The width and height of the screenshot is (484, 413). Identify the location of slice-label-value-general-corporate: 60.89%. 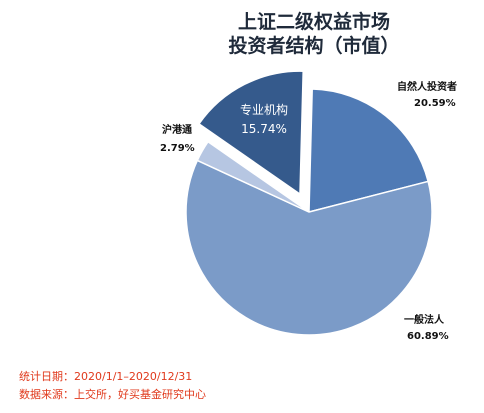
(428, 336).